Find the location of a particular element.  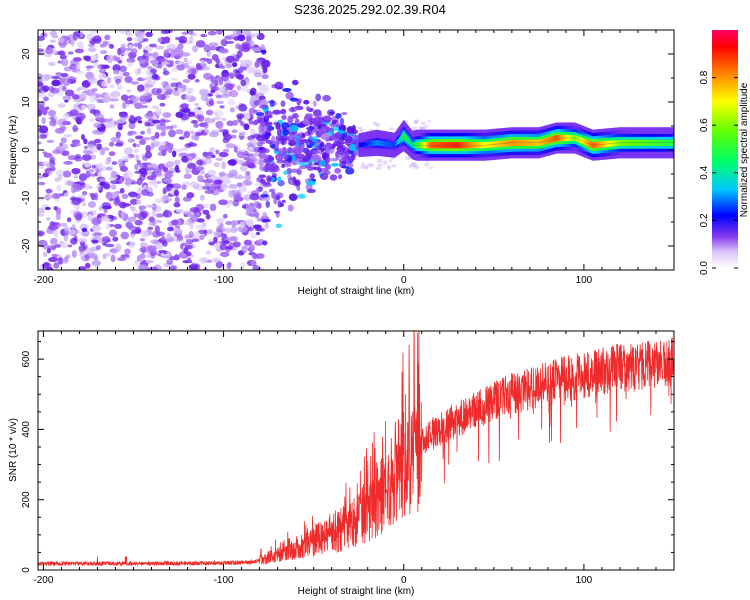

spectrogram-x-label: Height of straight line (km) is located at coordinates (356, 291).